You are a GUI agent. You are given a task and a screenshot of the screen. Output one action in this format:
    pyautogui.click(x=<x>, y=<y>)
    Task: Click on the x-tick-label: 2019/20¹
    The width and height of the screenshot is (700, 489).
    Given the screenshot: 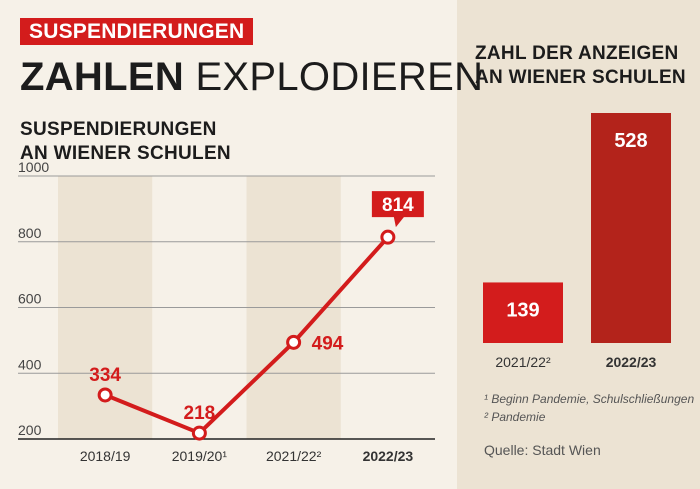 What is the action you would take?
    pyautogui.click(x=200, y=456)
    